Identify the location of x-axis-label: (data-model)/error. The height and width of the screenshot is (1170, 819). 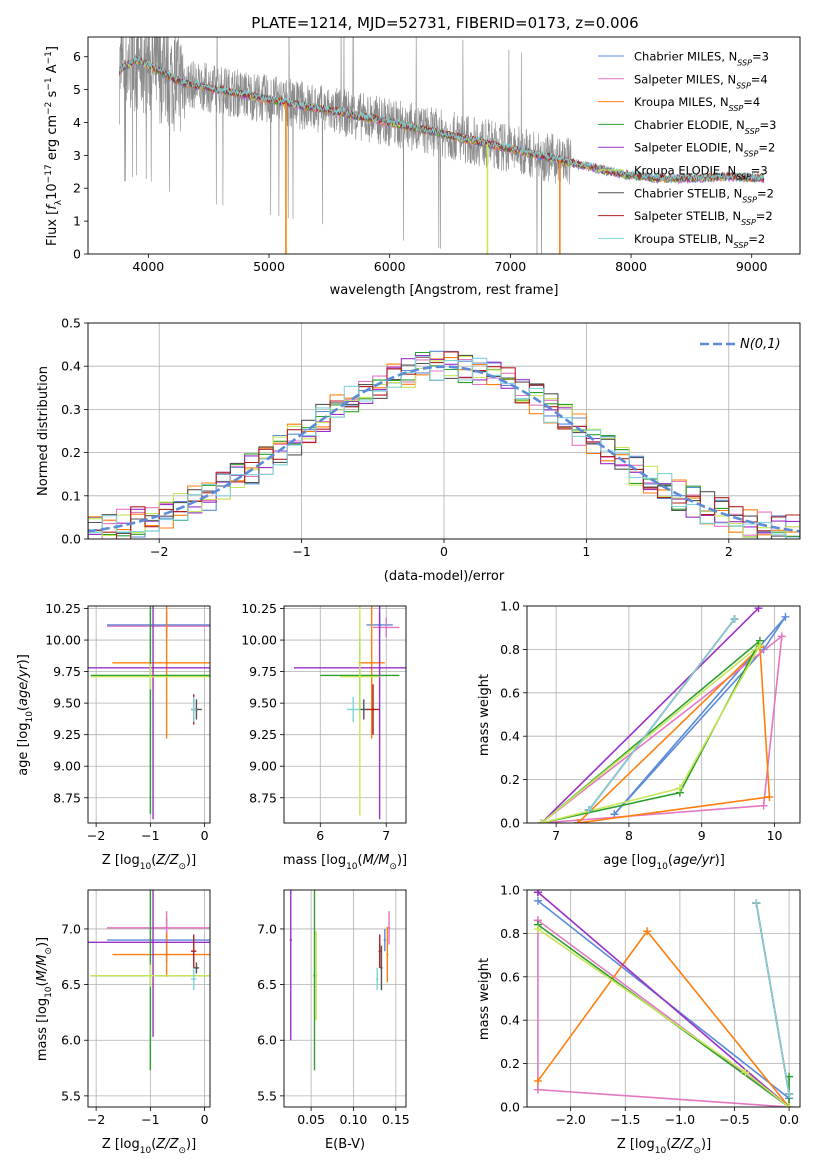
(444, 576).